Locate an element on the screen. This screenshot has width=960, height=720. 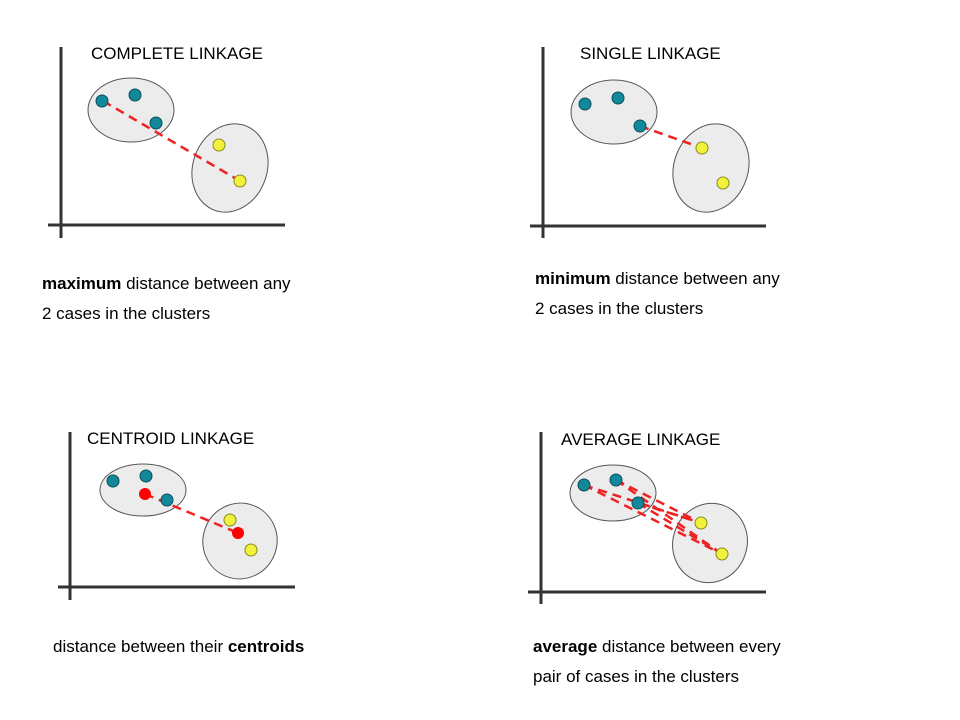
panel-title-complete: COMPLETE LINKAGE is located at coordinates (177, 53).